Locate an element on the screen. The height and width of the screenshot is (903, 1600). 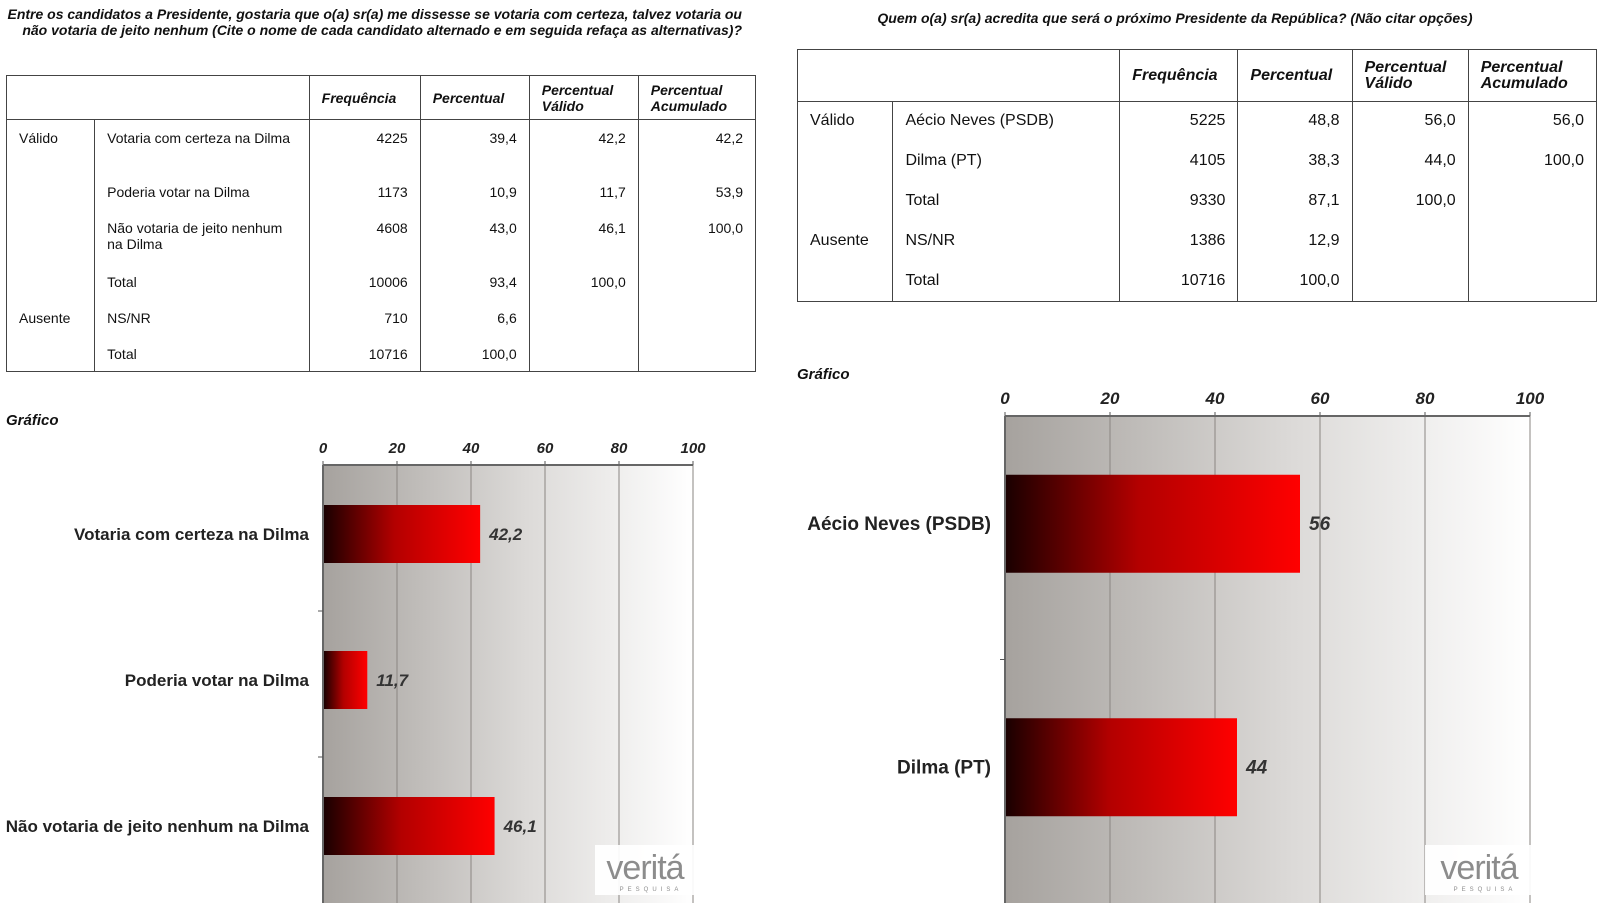
frequencia-cell: 4225 is located at coordinates (364, 146).